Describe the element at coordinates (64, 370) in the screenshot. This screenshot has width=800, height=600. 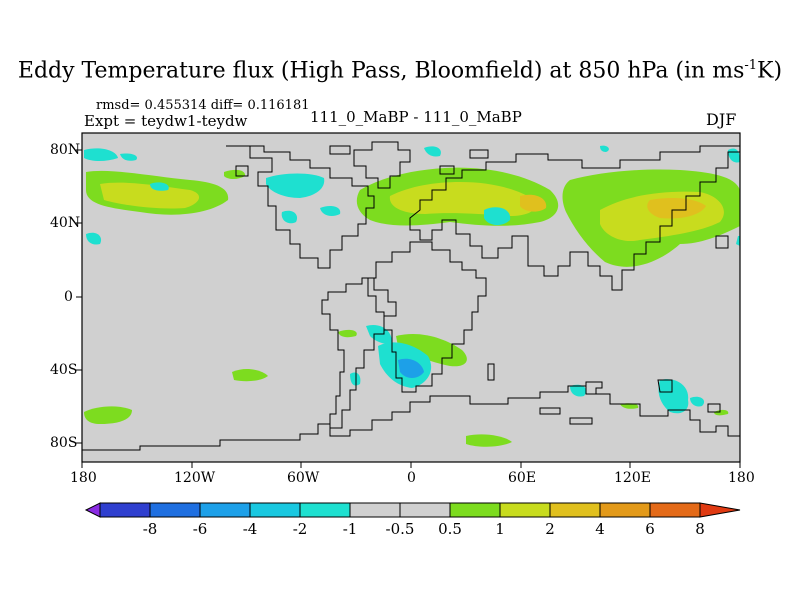
I see `y-tick-label: 40S` at that location.